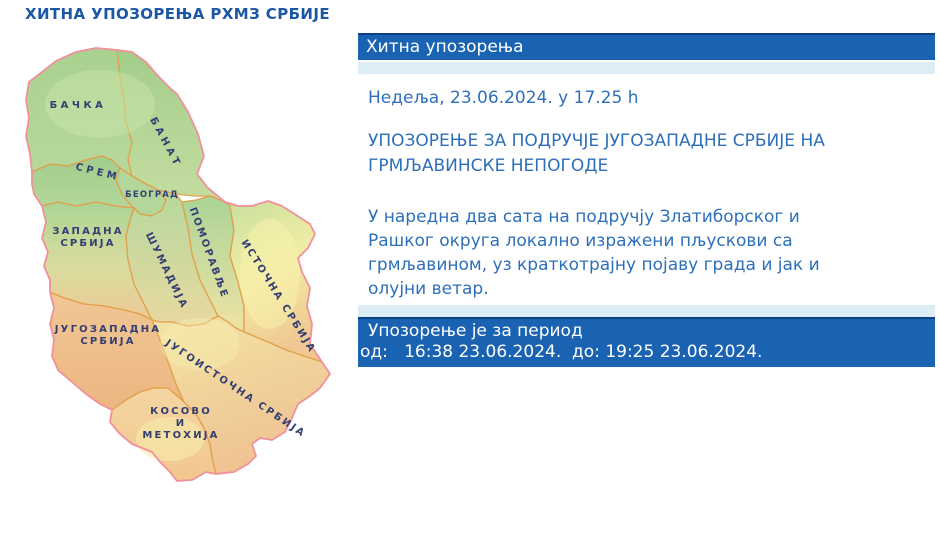  What do you see at coordinates (107, 341) in the screenshot?
I see `label-jugozapadna-2: СРБИЈА` at bounding box center [107, 341].